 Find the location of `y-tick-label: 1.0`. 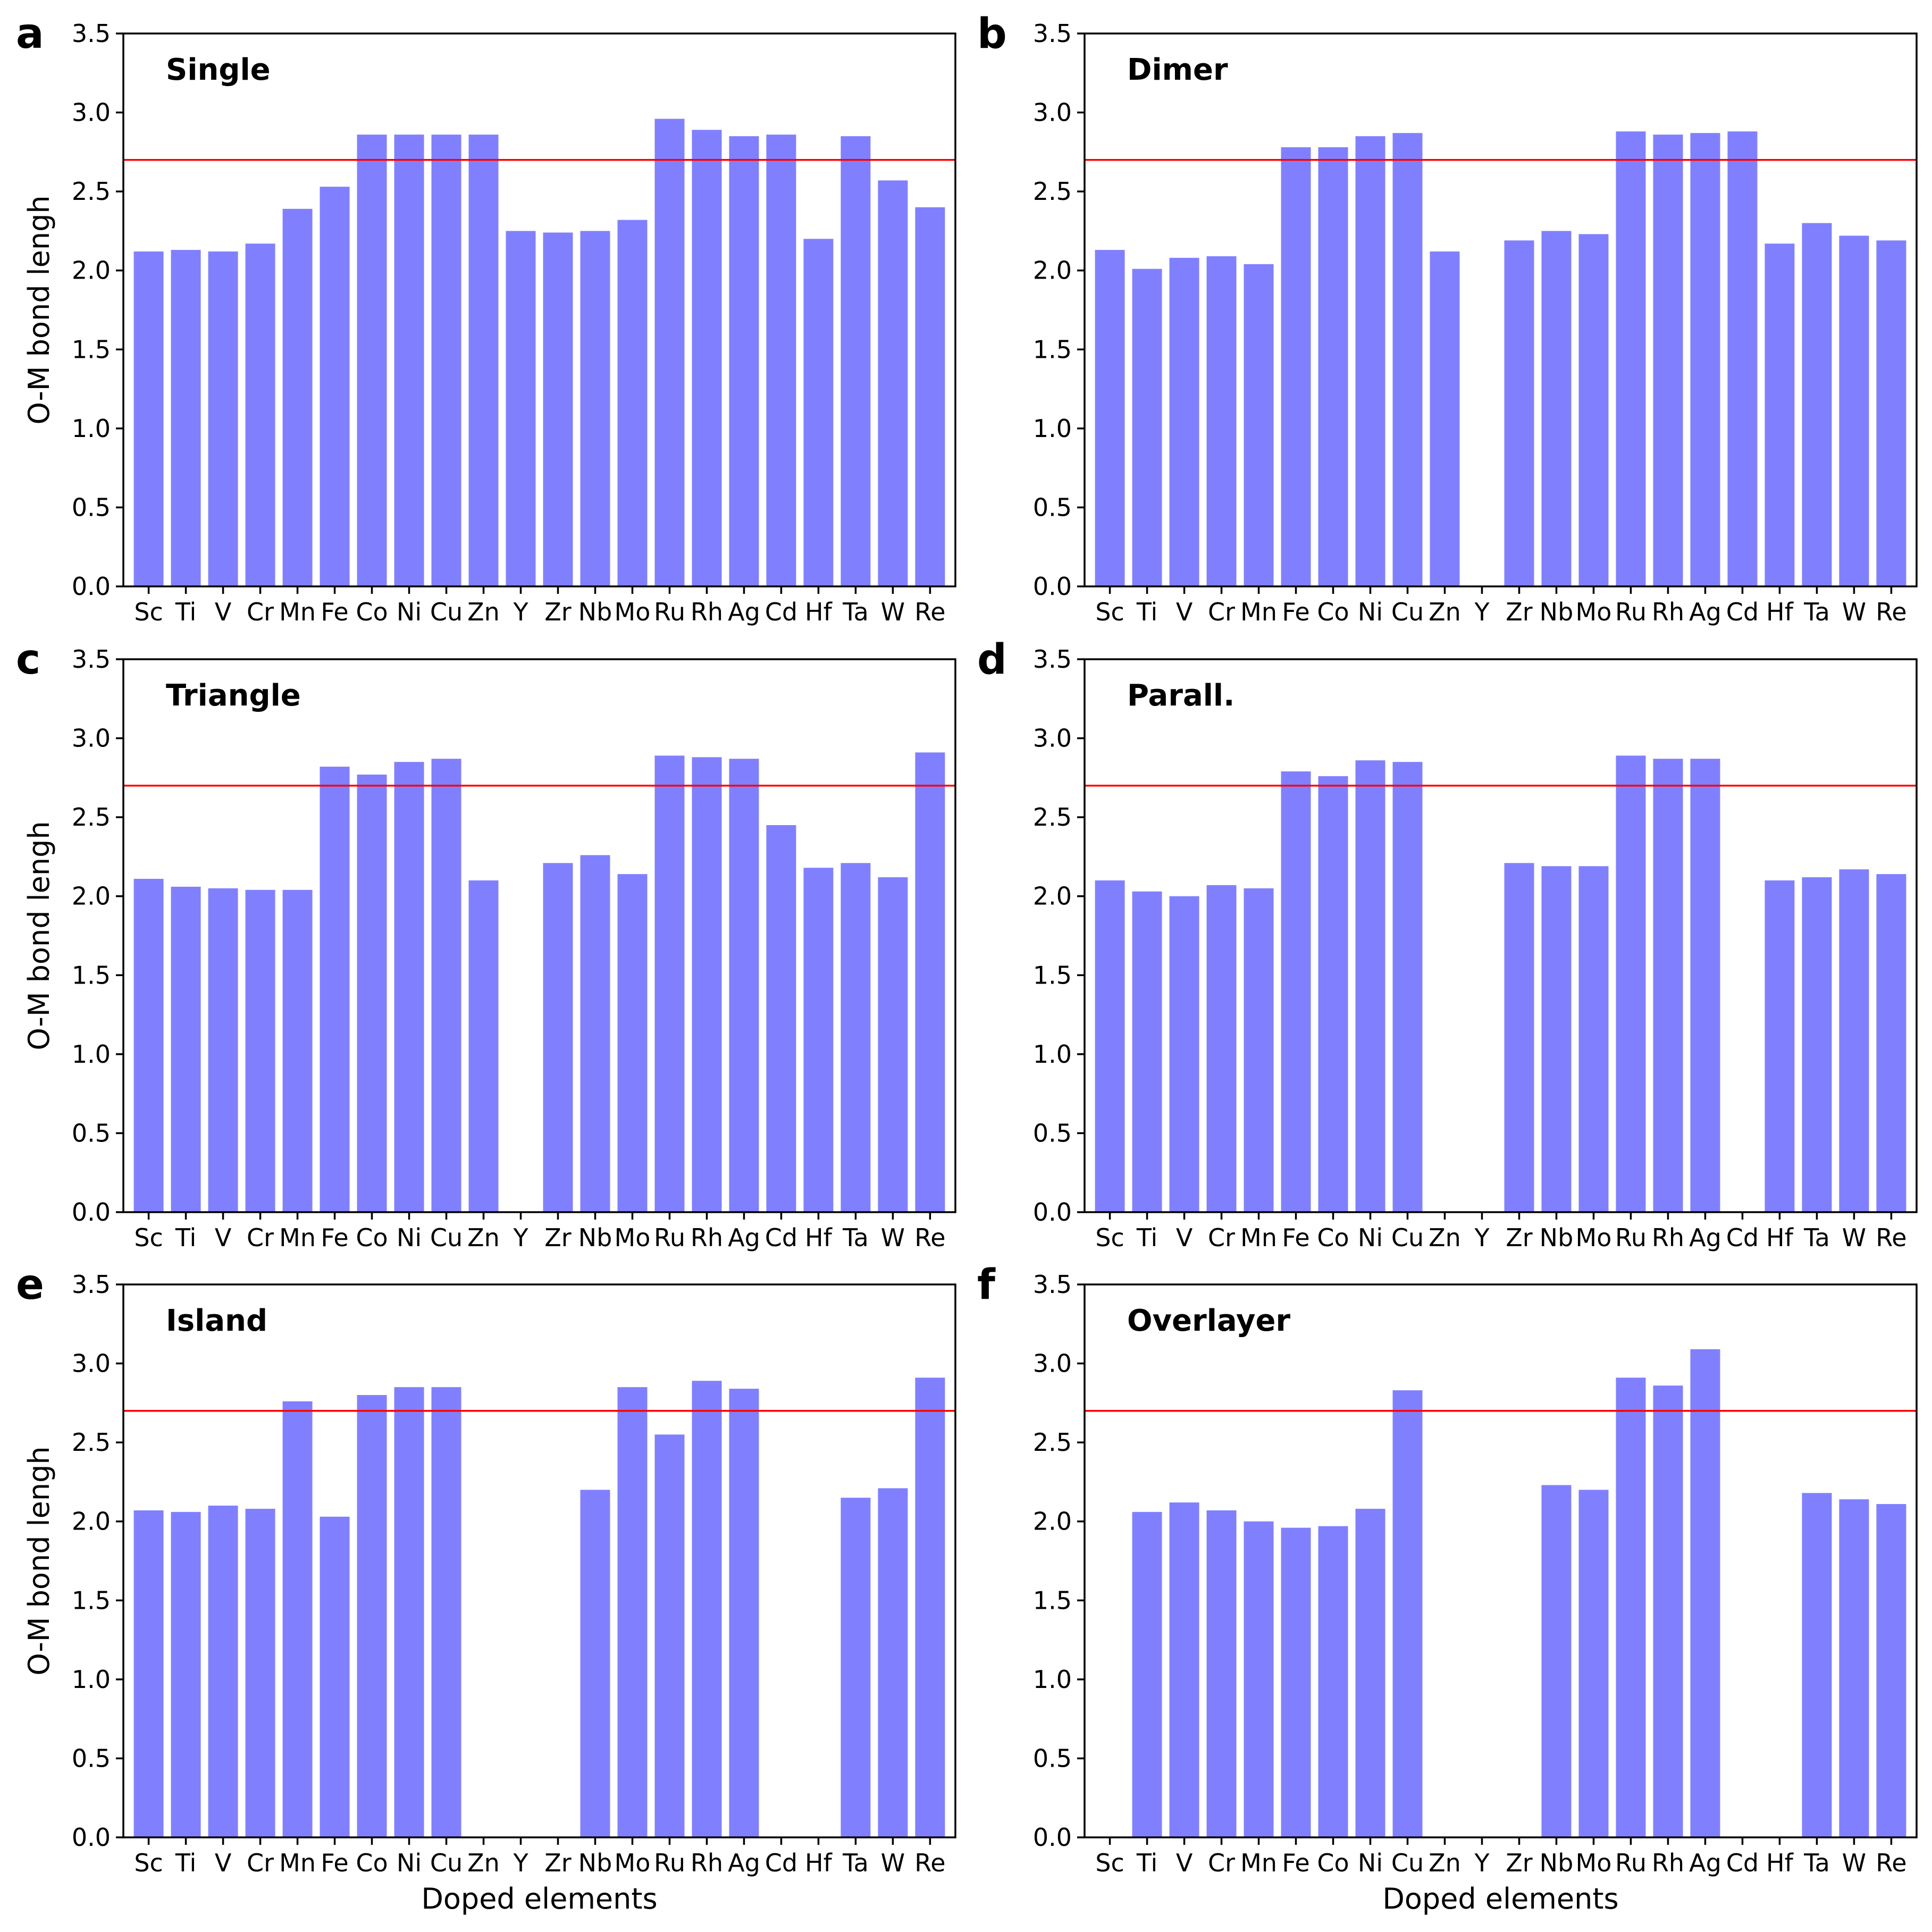

y-tick-label: 1.0 is located at coordinates (1052, 1679).